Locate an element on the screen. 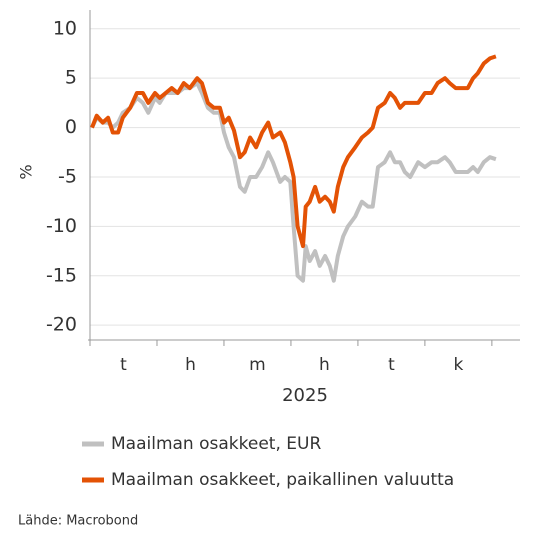 This screenshot has width=547, height=548. x-tick-label: m is located at coordinates (257, 365).